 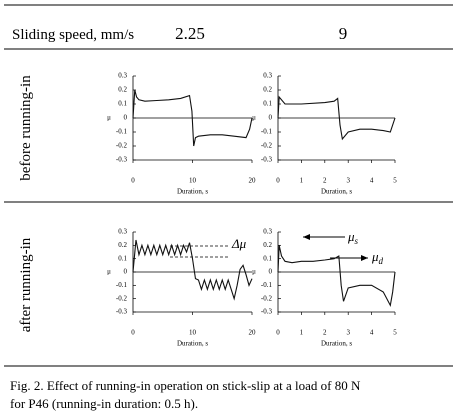 I want to click on caption: for P46 (running-in duration: 0.5 h)., so click(x=104, y=403).